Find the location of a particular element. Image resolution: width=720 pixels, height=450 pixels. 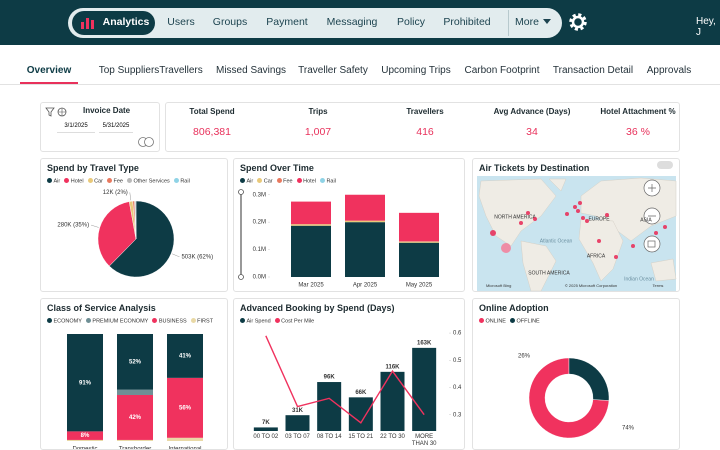

filter-card: Invoice Date 3/1/2025 5/31/2025 is located at coordinates (100, 127).